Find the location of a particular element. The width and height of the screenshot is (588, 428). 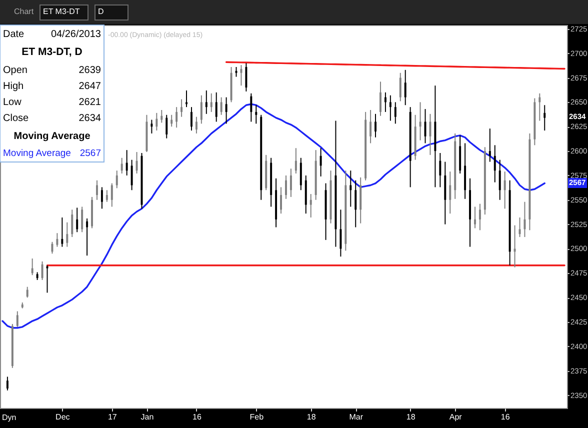

annotation: 2639 is located at coordinates (90, 70).